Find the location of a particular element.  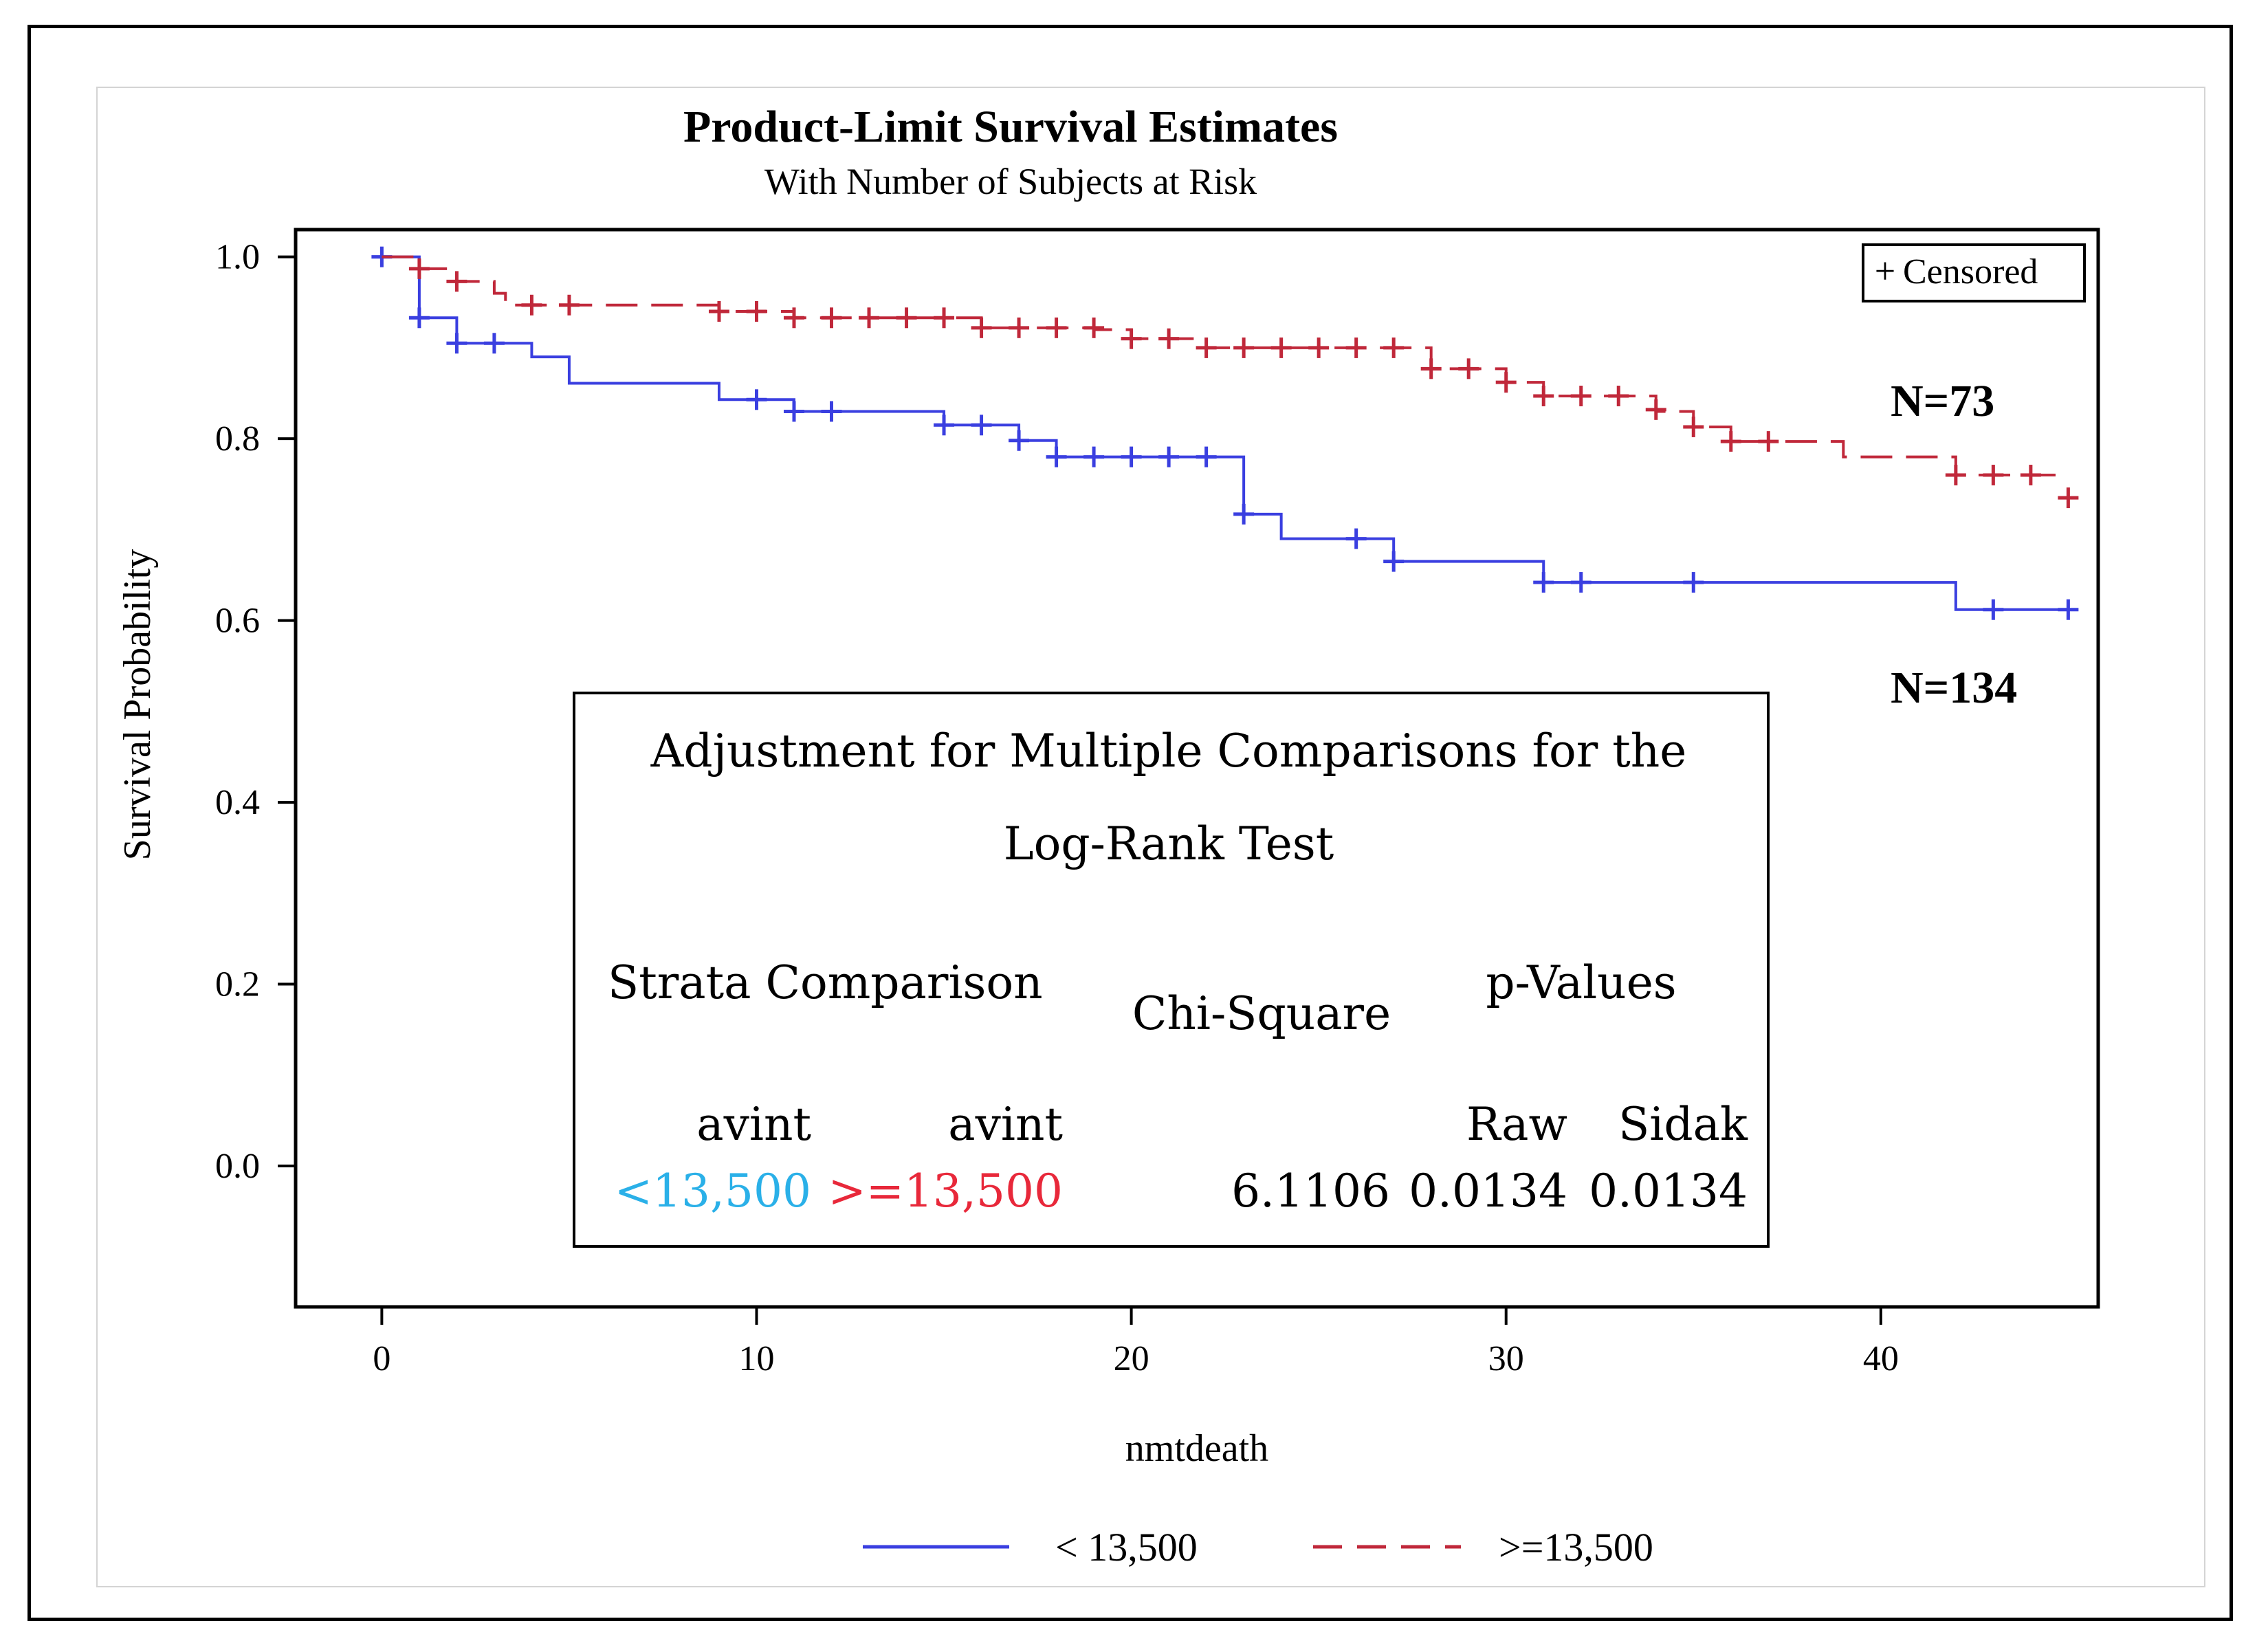

chart-title: Product-Limit Survival Estimates is located at coordinates (1010, 127).